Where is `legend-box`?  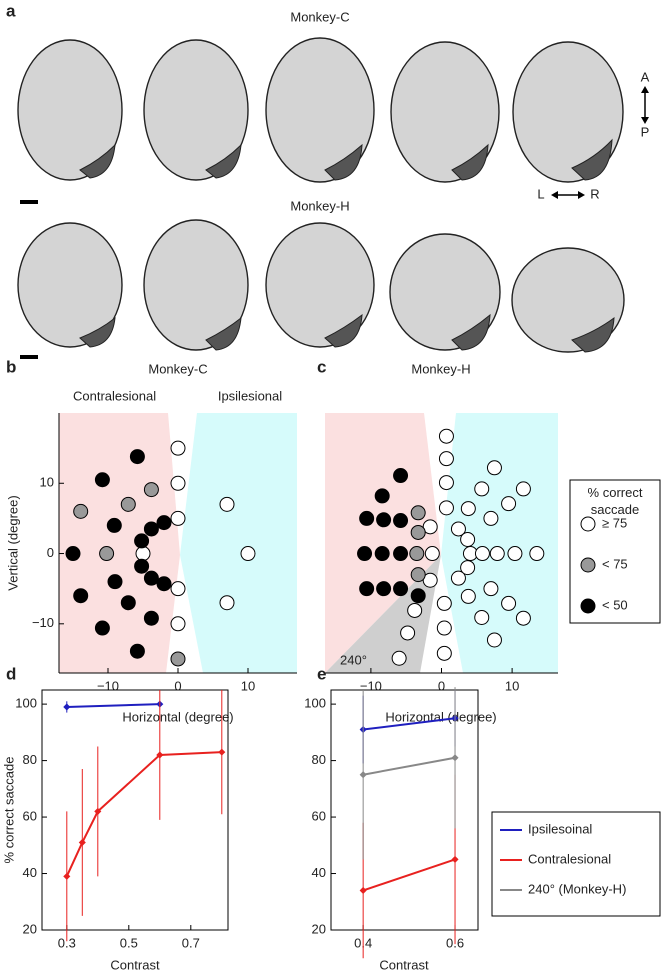 legend-box is located at coordinates (576, 864).